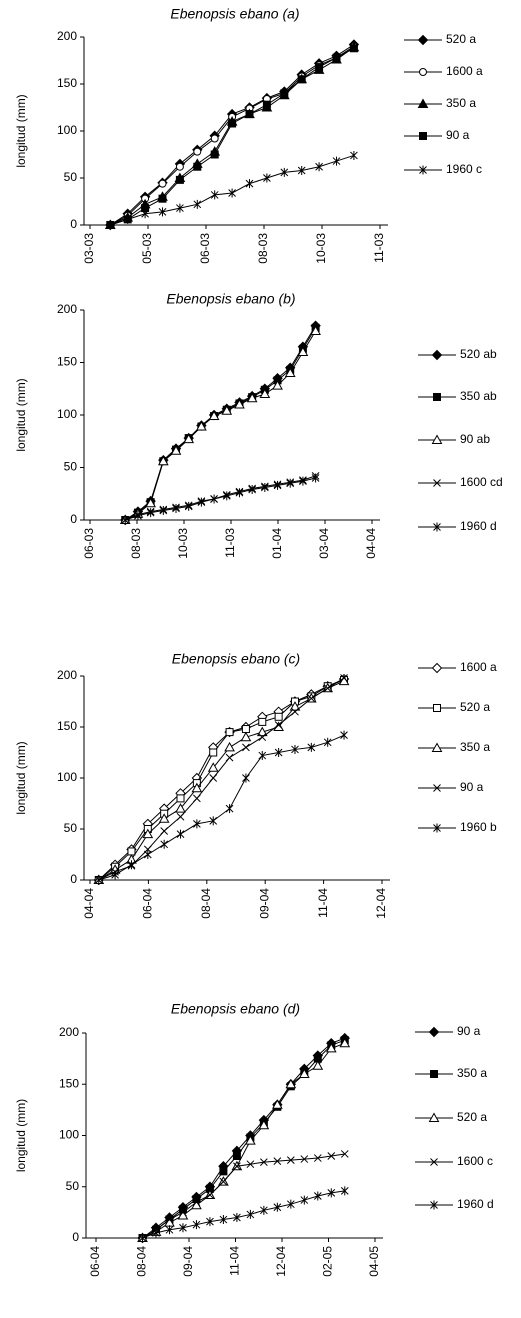  What do you see at coordinates (328, 1261) in the screenshot?
I see `x-tick-label: 02-05` at bounding box center [328, 1261].